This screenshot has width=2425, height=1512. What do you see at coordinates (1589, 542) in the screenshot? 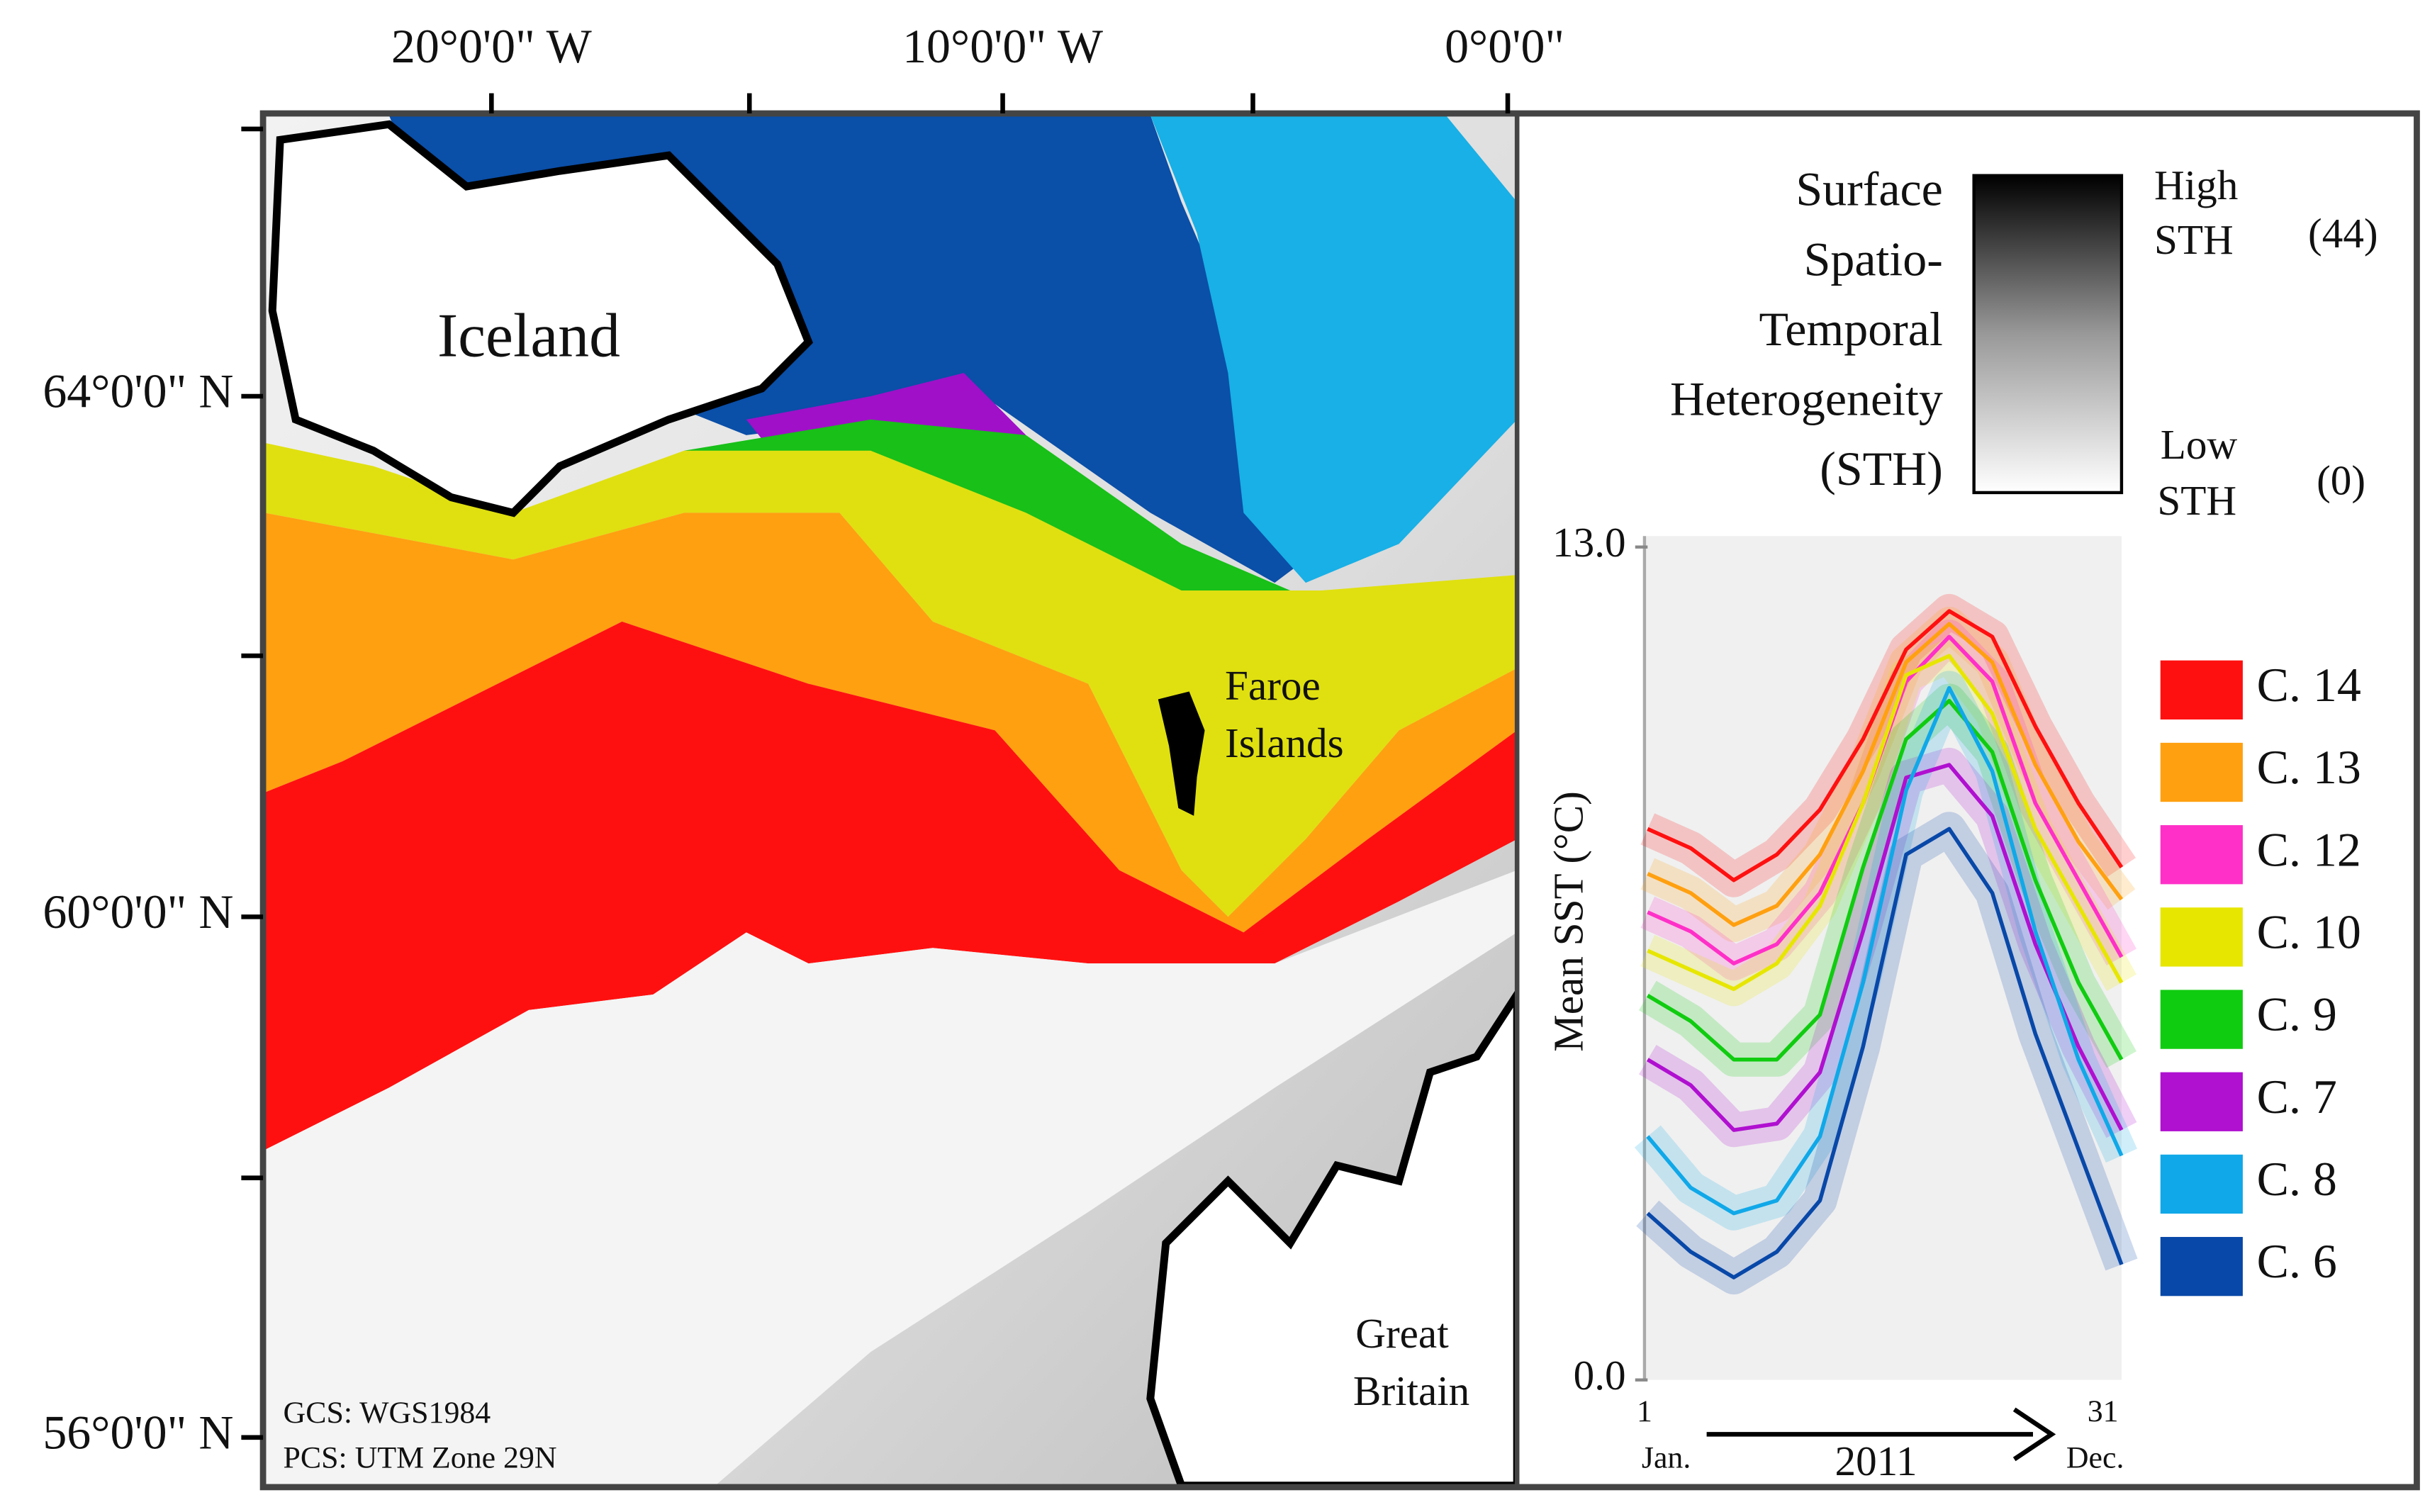
I see `y-tick-label: 13.0` at bounding box center [1589, 542].